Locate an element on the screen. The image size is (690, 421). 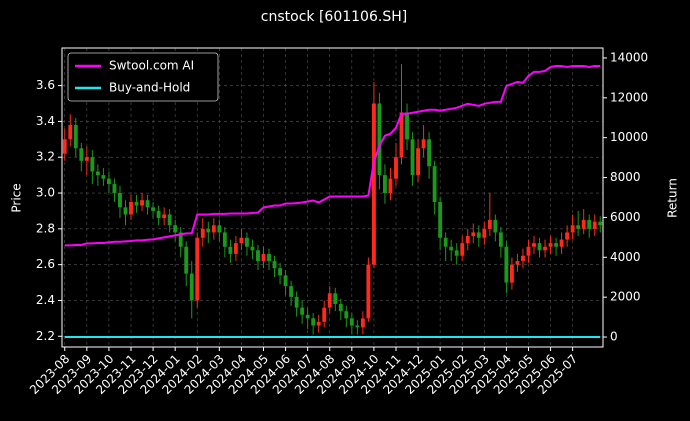
y2-tick-label: 2000 is located at coordinates (625, 297).